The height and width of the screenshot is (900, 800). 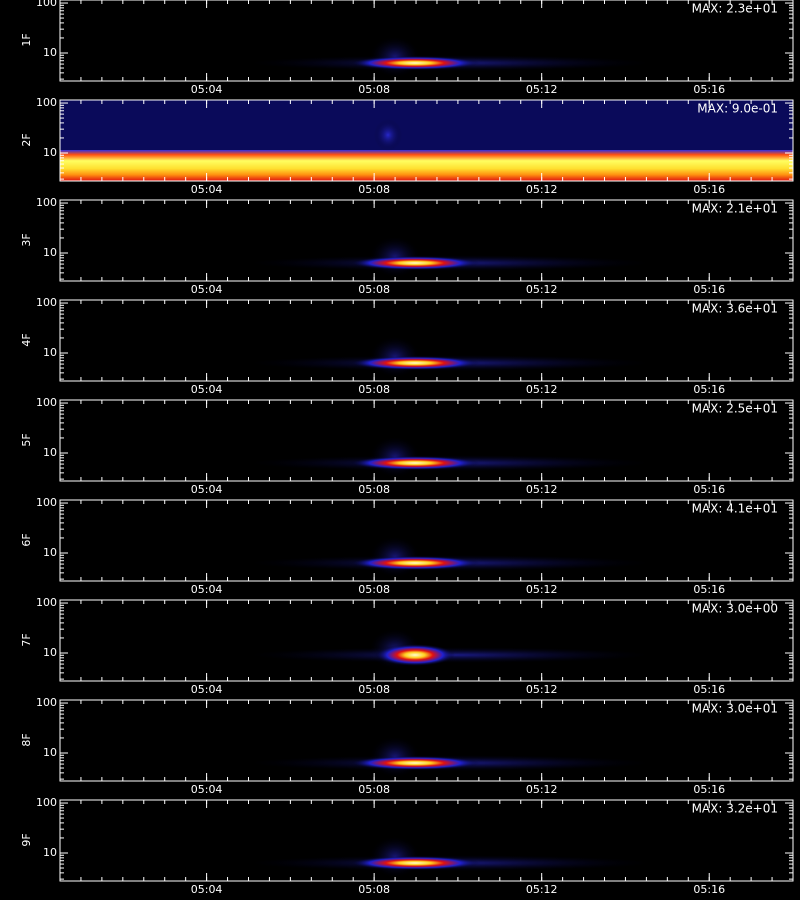 I want to click on panel: 10 100 05:04 05:08 05:12 05:16 3F MAX: 2.1e+01, so click(x=407, y=246).